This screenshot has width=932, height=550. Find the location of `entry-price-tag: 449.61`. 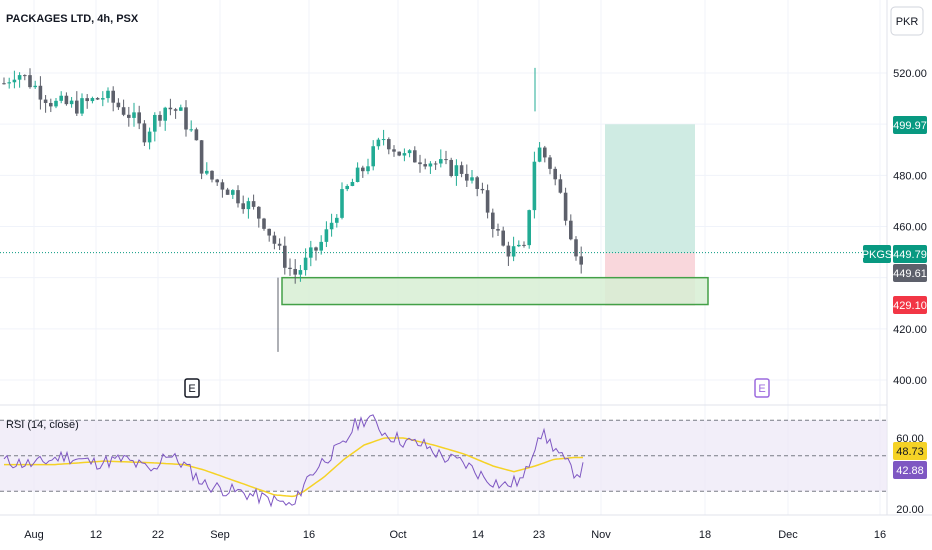

entry-price-tag: 449.61 is located at coordinates (910, 273).